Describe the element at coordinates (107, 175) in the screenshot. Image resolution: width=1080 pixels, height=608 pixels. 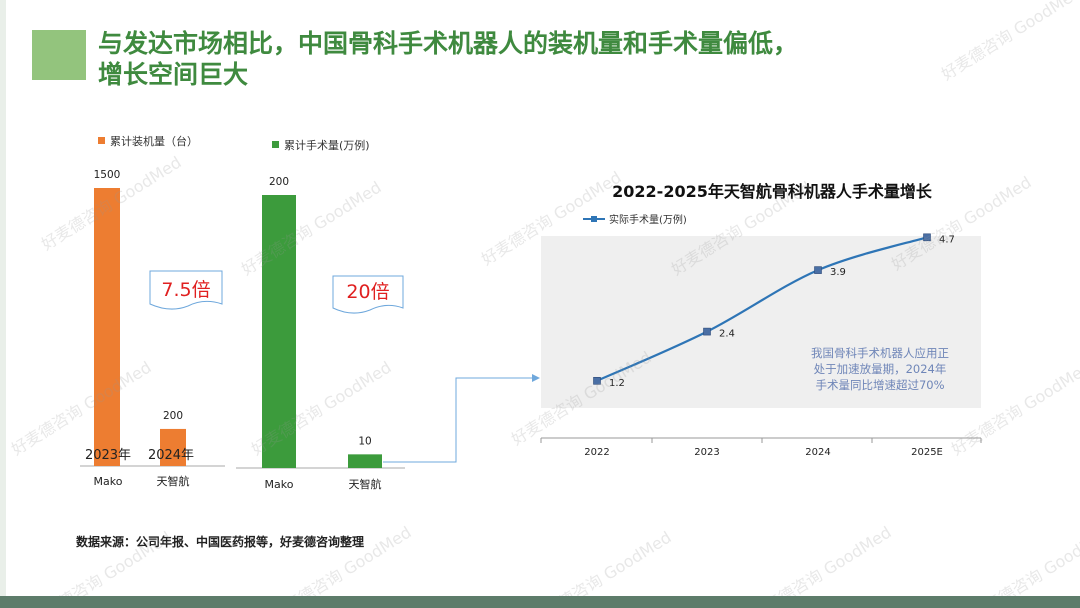
I see `data-label-mako: 1500` at that location.